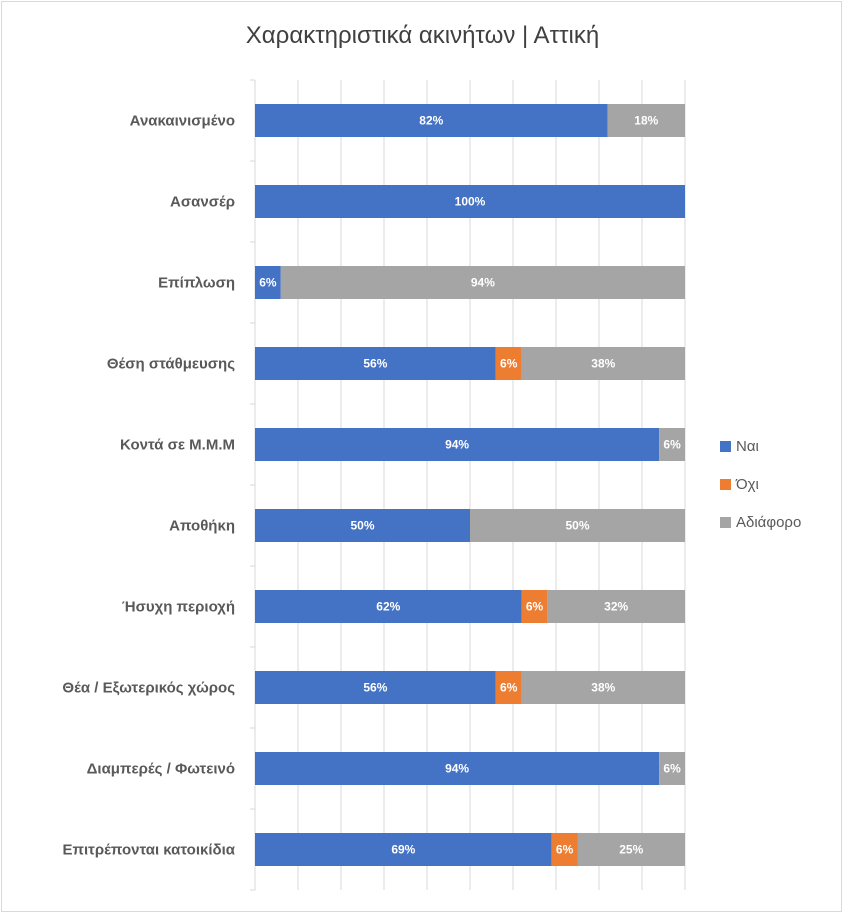 This screenshot has width=845, height=915. I want to click on category-label: Θέση στάθμευσης, so click(171, 364).